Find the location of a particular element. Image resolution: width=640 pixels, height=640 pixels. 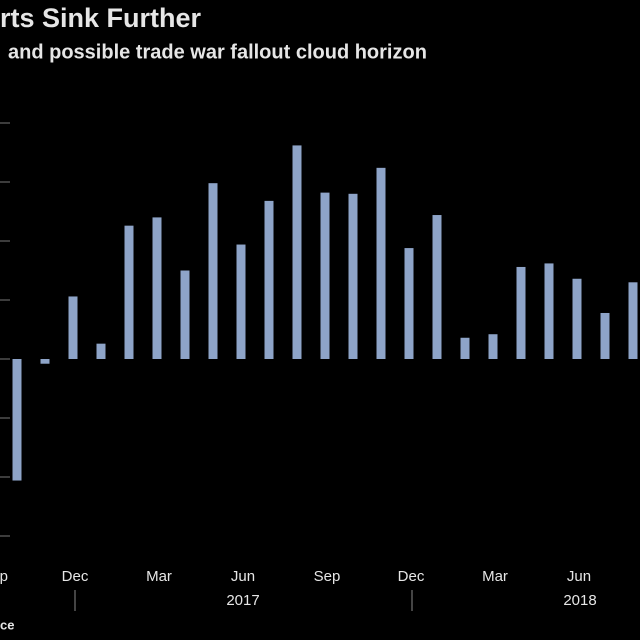

source: ce is located at coordinates (7, 624).